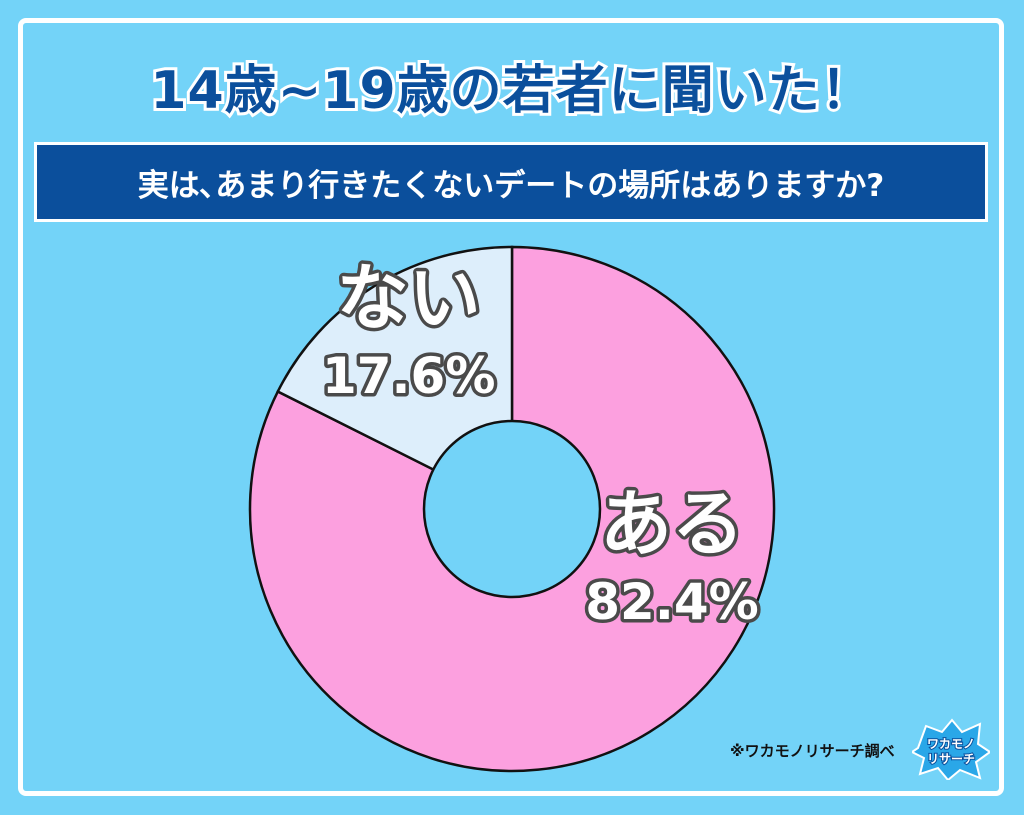 This screenshot has height=815, width=1024. I want to click on slice-label-1: ある, so click(672, 524).